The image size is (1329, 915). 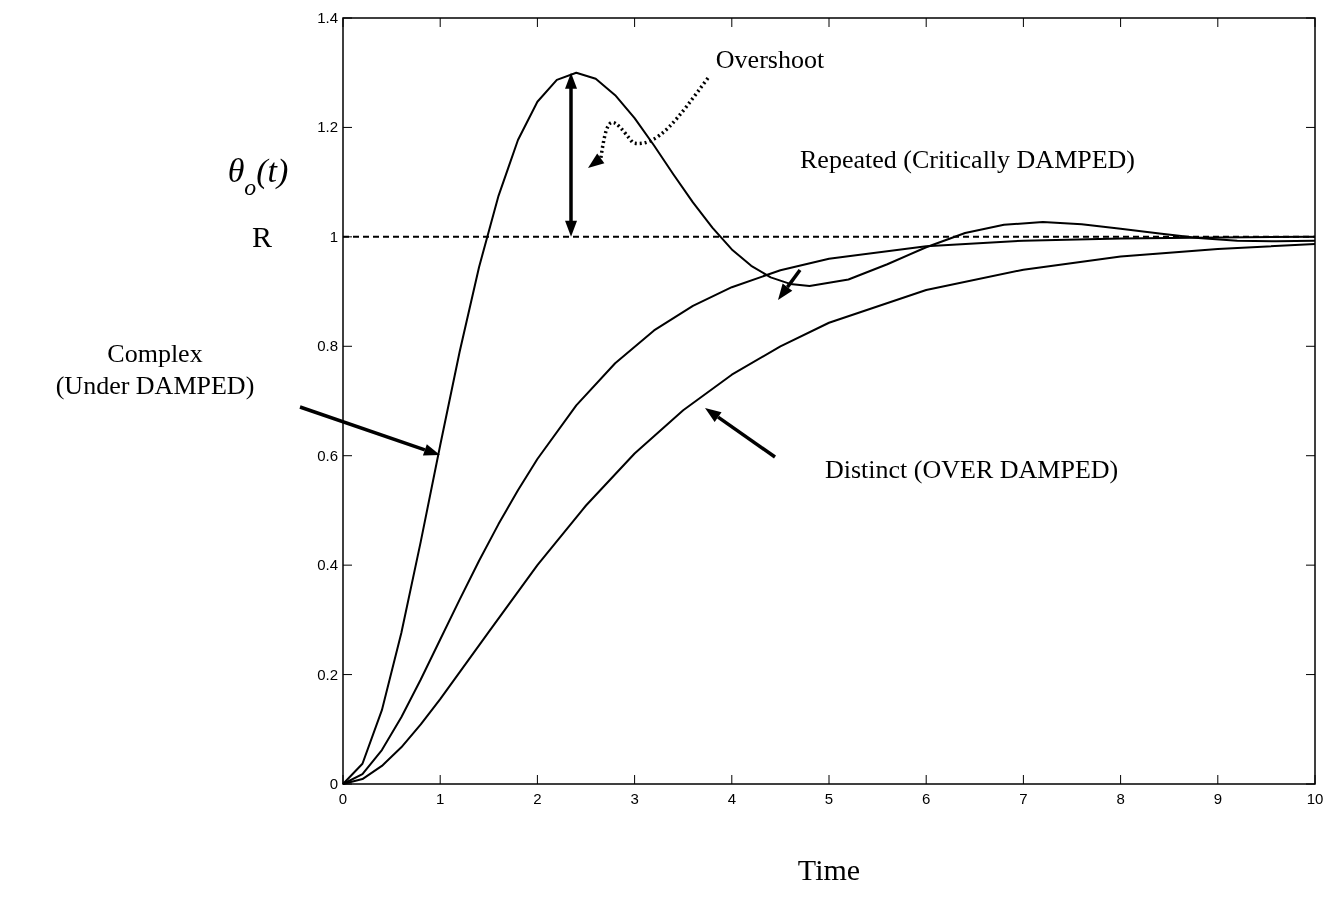 What do you see at coordinates (829, 798) in the screenshot?
I see `x-tick-label: 5` at bounding box center [829, 798].